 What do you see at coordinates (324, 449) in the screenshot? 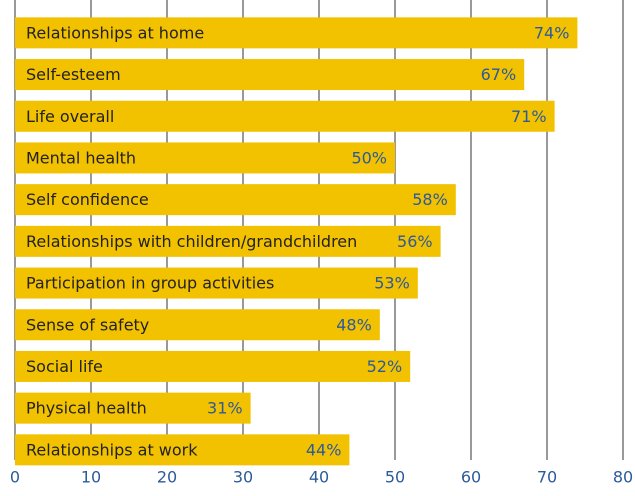
I see `value-label: 44%` at bounding box center [324, 449].